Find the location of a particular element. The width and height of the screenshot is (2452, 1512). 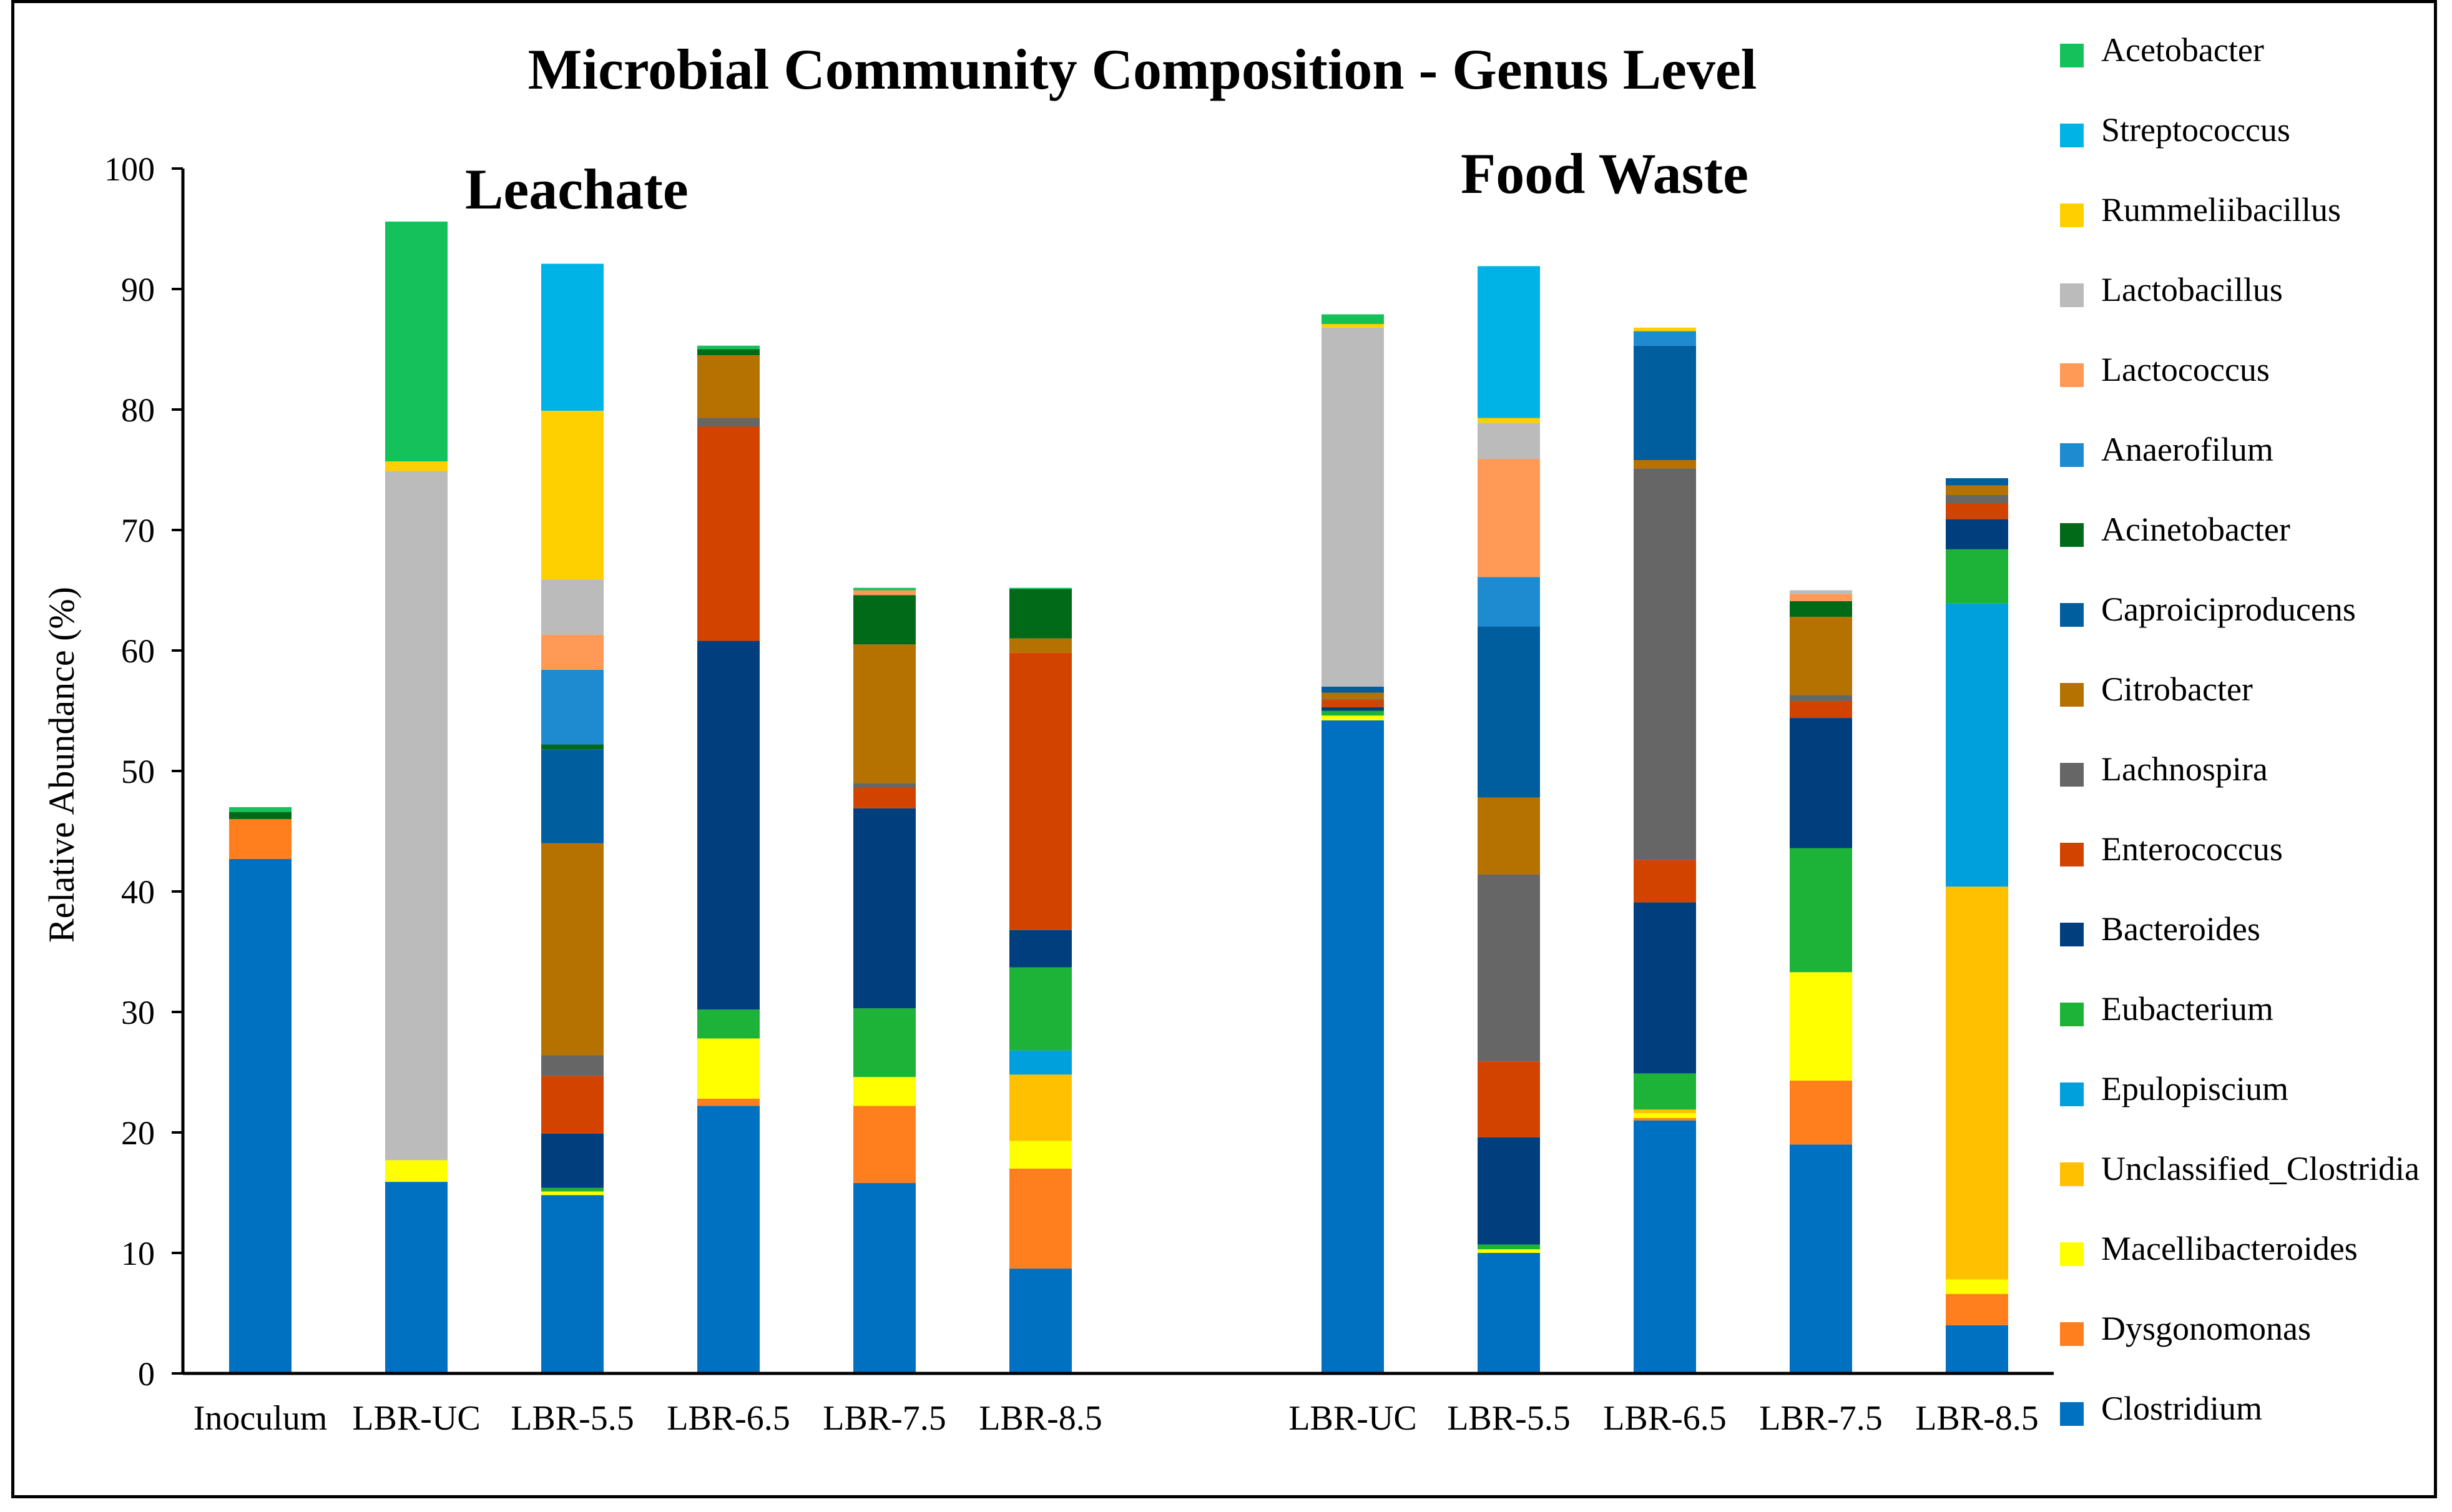

legend-label: Lactococcus is located at coordinates (2185, 369).